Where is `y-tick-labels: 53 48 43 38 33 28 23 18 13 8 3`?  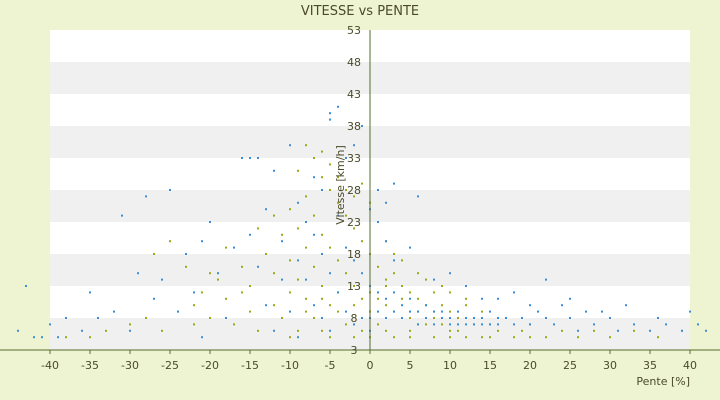
y-tick-labels: 53 48 43 38 33 28 23 18 13 8 3 is located at coordinates (354, 190).